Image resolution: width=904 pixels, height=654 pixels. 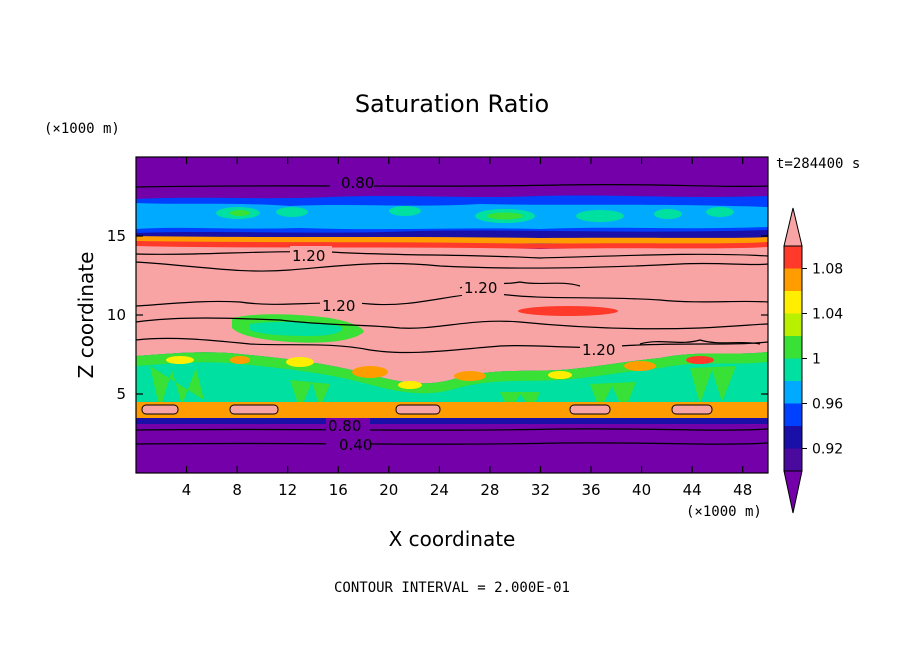 I want to click on x-tick-label: 40, so click(x=641, y=490).